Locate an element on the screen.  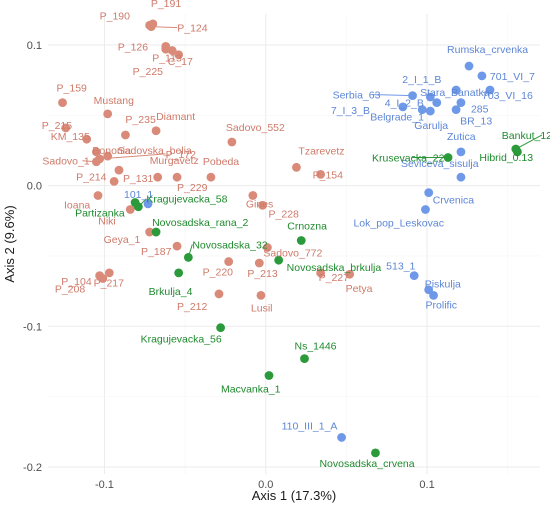
point-label: Belgrade_1 is located at coordinates (397, 118).